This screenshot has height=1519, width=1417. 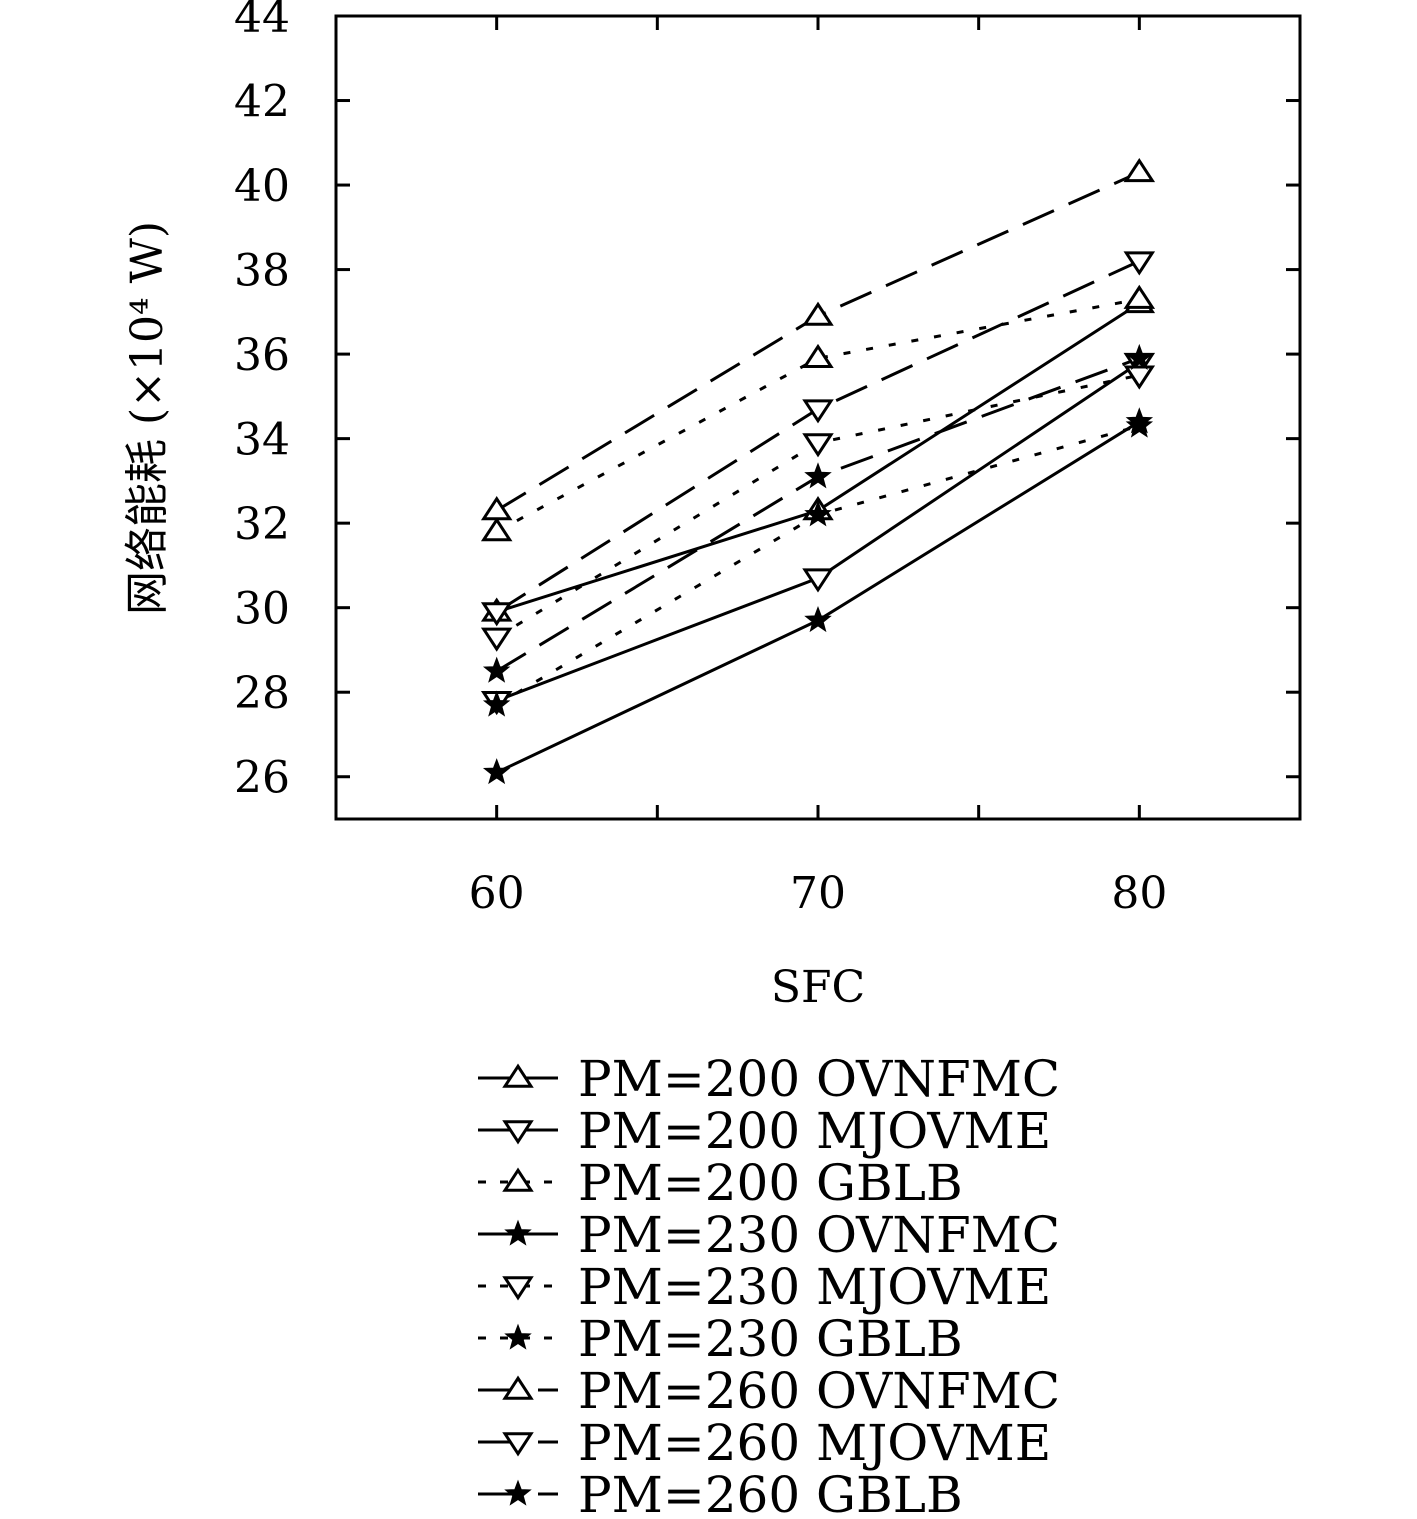 I want to click on y-tick-label: 44, so click(x=262, y=21).